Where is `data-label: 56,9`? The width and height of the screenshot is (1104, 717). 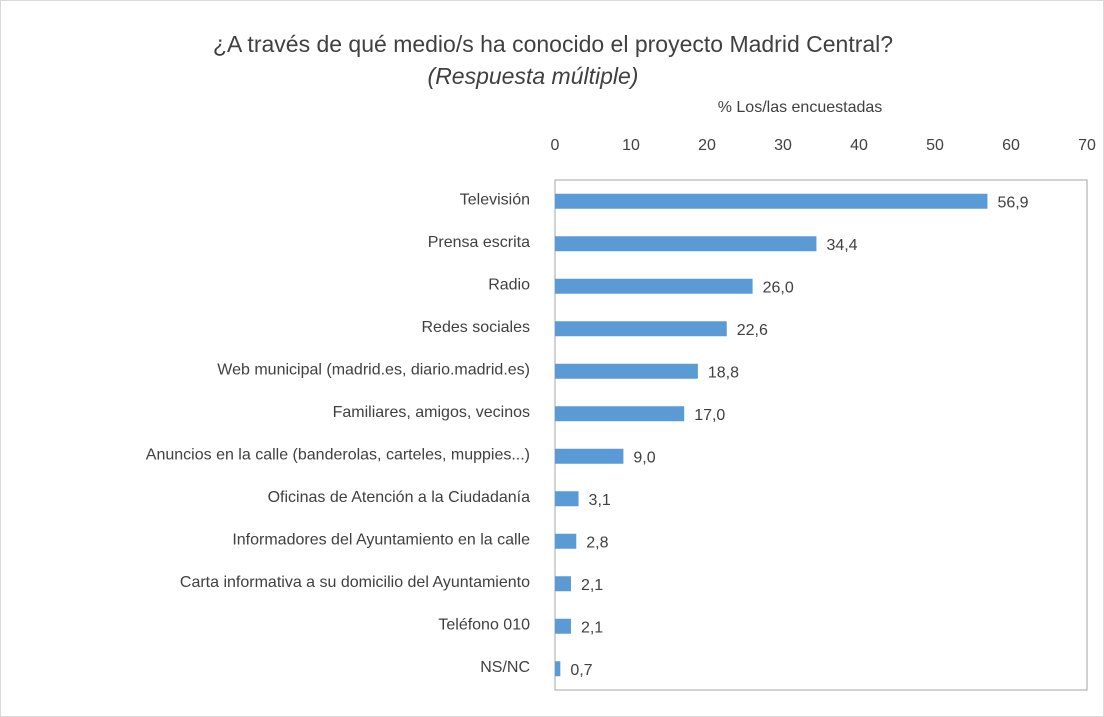
data-label: 56,9 is located at coordinates (1012, 202).